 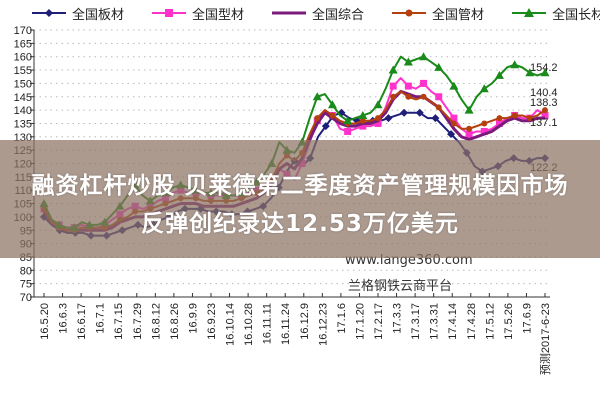 What do you see at coordinates (409, 13) in the screenshot?
I see `circle-marker-icon` at bounding box center [409, 13].